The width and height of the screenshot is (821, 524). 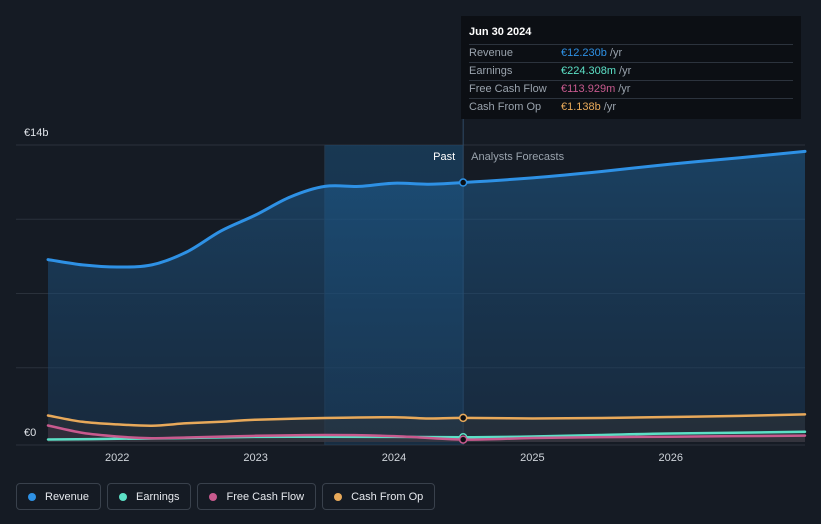 What do you see at coordinates (491, 53) in the screenshot?
I see `tooltip-row-label: Revenue` at bounding box center [491, 53].